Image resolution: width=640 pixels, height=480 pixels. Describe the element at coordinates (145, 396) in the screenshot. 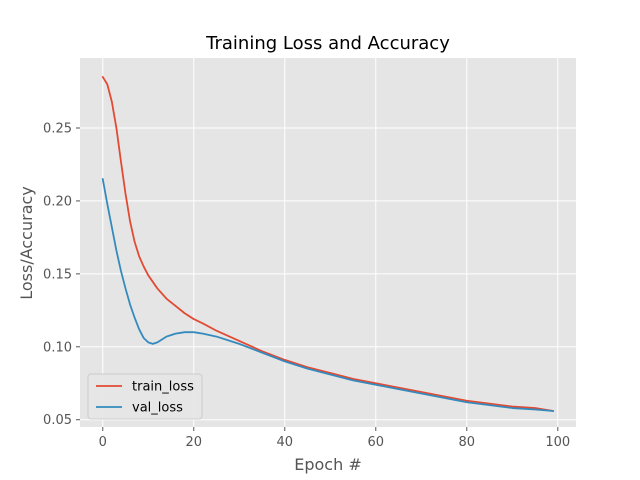

I see `legend: train_loss val_loss` at that location.